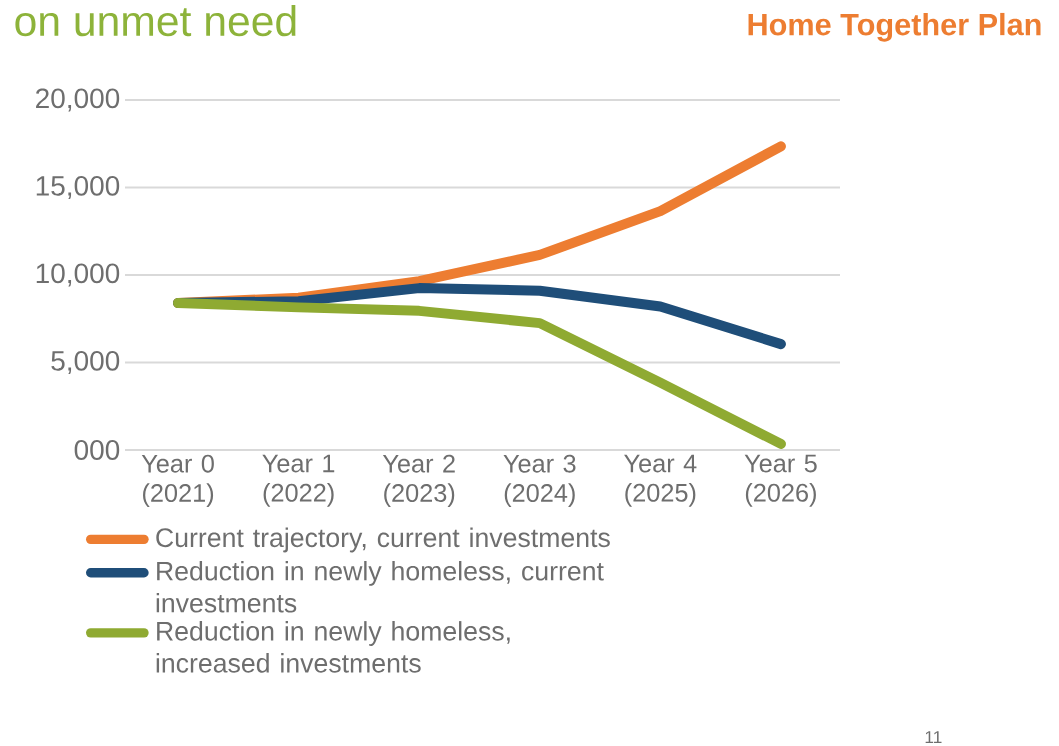  Describe the element at coordinates (660, 480) in the screenshot. I see `x-tick-label: Year 4 (2025)` at that location.